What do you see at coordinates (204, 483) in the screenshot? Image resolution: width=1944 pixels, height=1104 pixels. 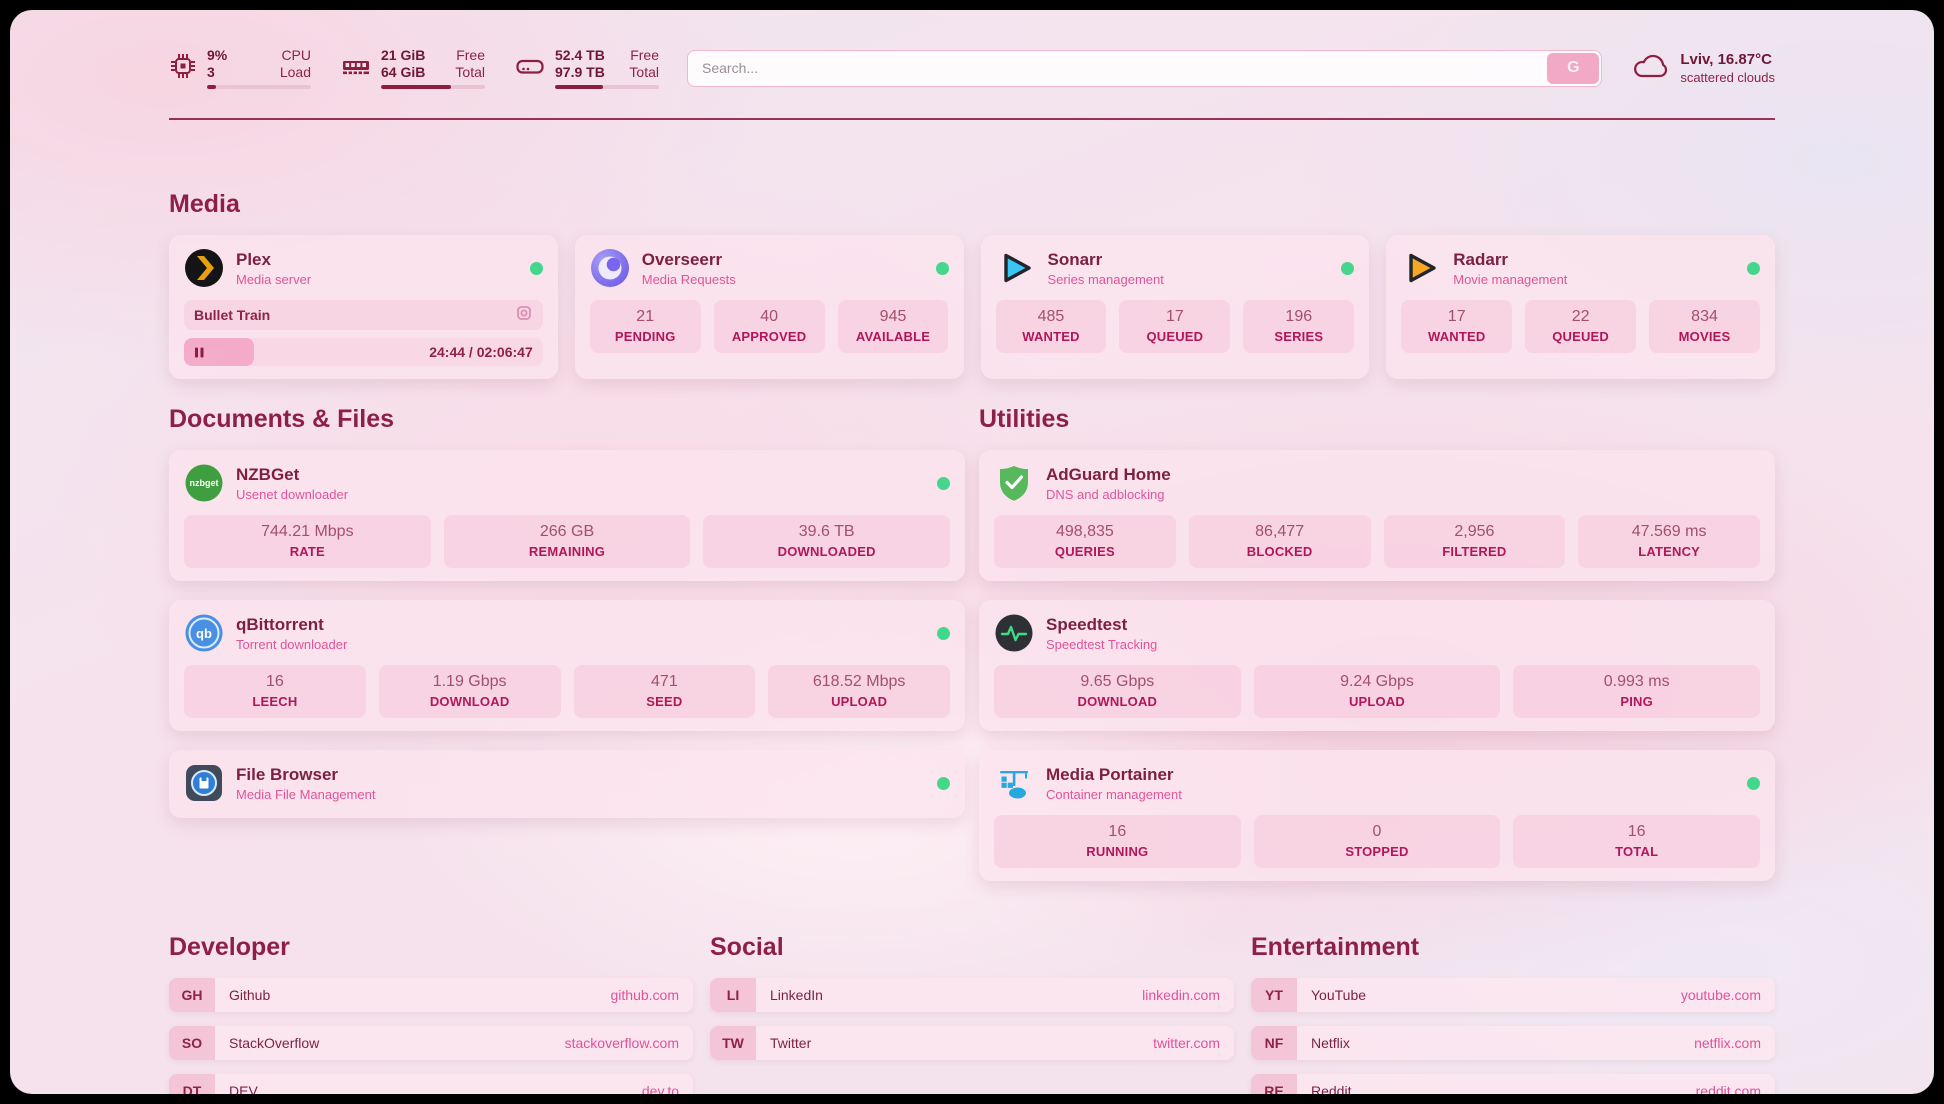 I see `nzbget-icon: nzbget` at bounding box center [204, 483].